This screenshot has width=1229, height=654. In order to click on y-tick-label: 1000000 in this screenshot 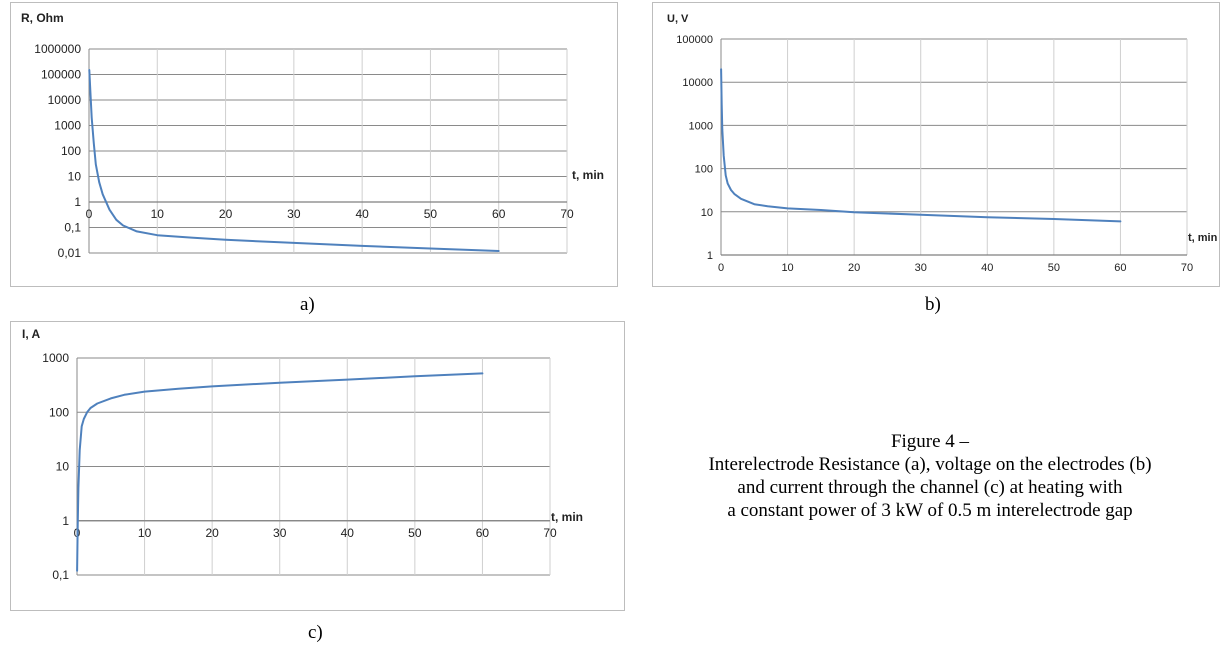, I will do `click(57, 49)`.